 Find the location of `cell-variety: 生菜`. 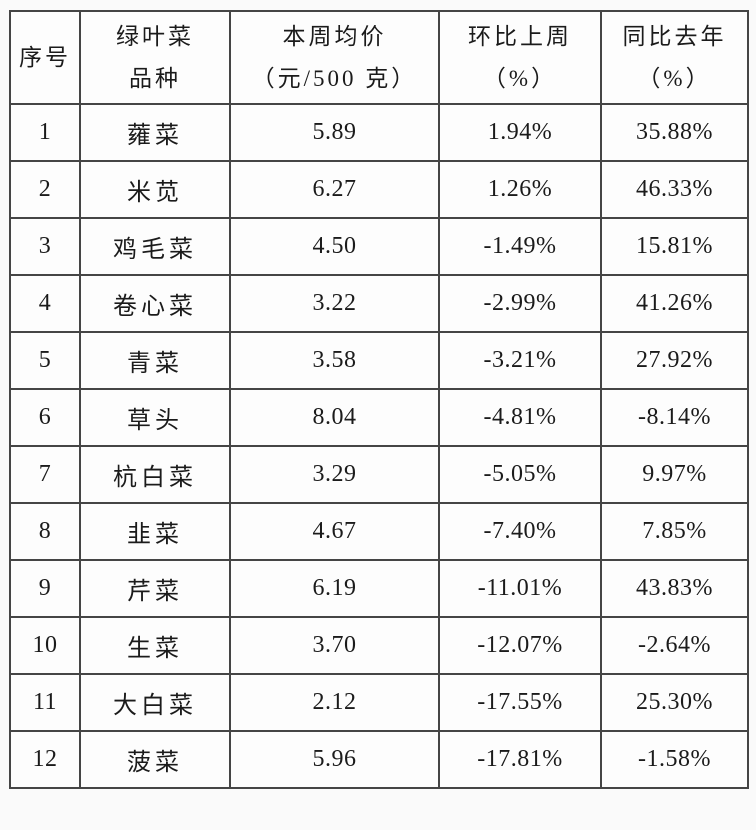

cell-variety: 生菜 is located at coordinates (155, 645).